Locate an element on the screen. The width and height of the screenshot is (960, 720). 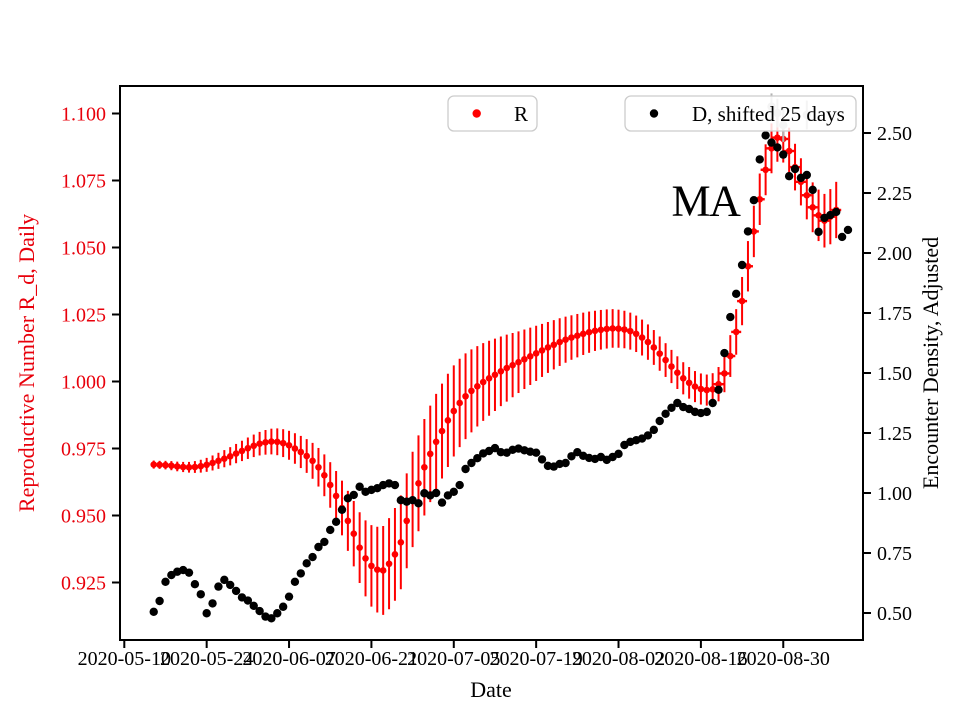
right-tick-label: 2.00 is located at coordinates (894, 254).